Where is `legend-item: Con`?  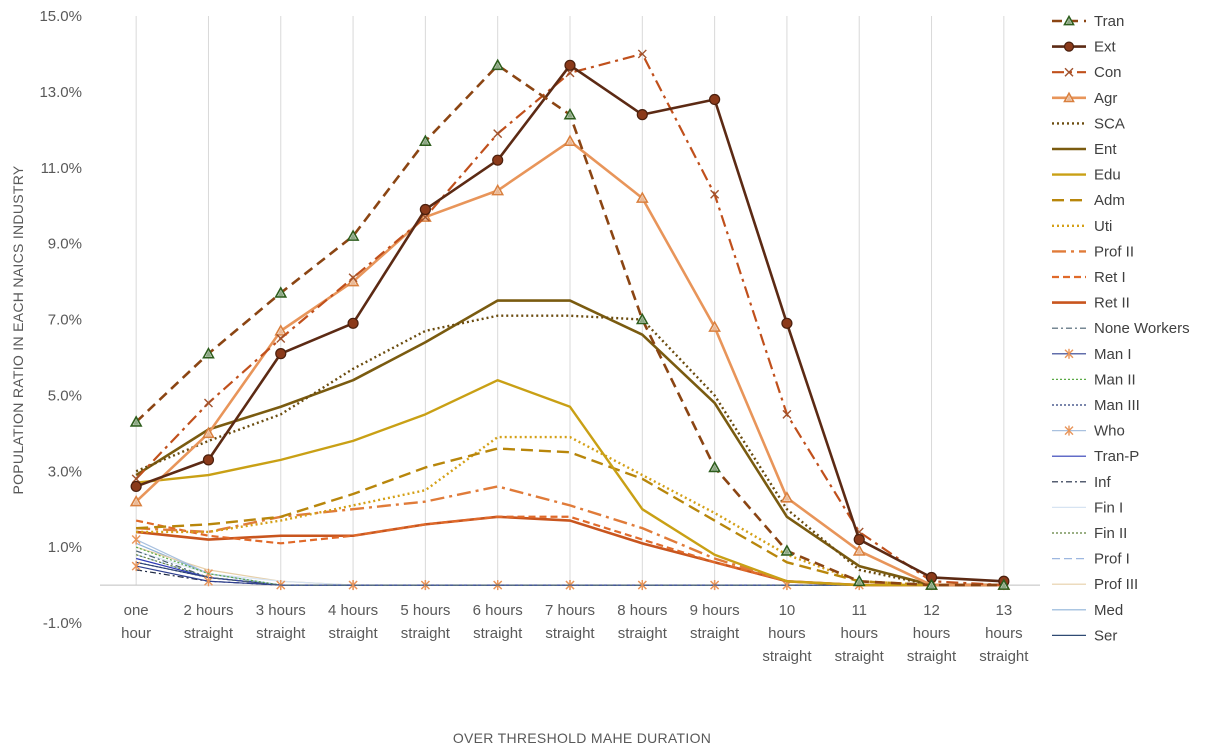
legend-item: Con is located at coordinates (1087, 72).